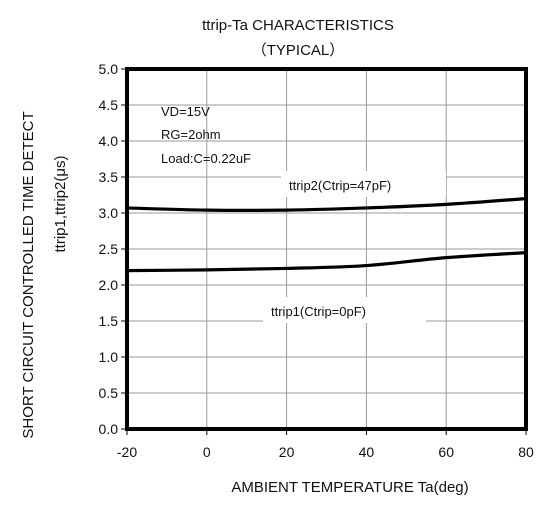 The width and height of the screenshot is (538, 505). Describe the element at coordinates (526, 452) in the screenshot. I see `x-tick-label: 80` at that location.